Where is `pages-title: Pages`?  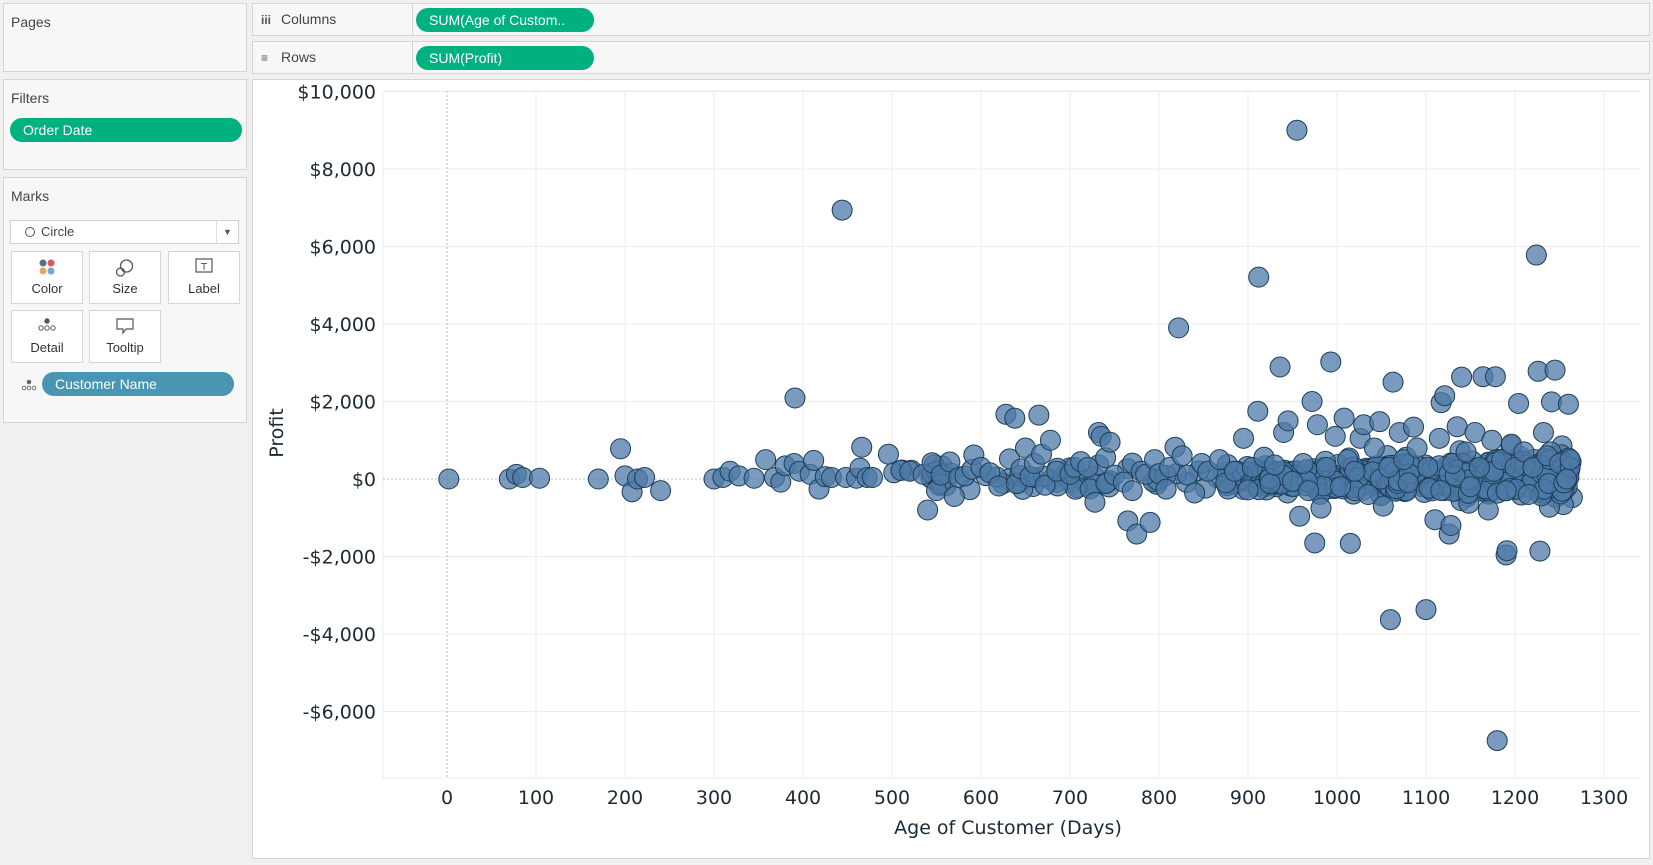
pages-title: Pages is located at coordinates (31, 22).